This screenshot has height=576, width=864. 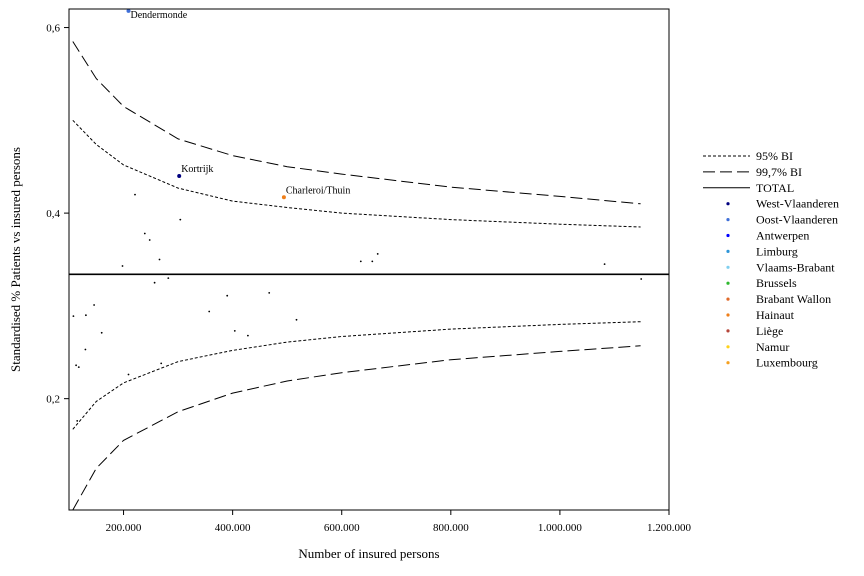 What do you see at coordinates (793, 299) in the screenshot?
I see `legend-label: Brabant Wallon` at bounding box center [793, 299].